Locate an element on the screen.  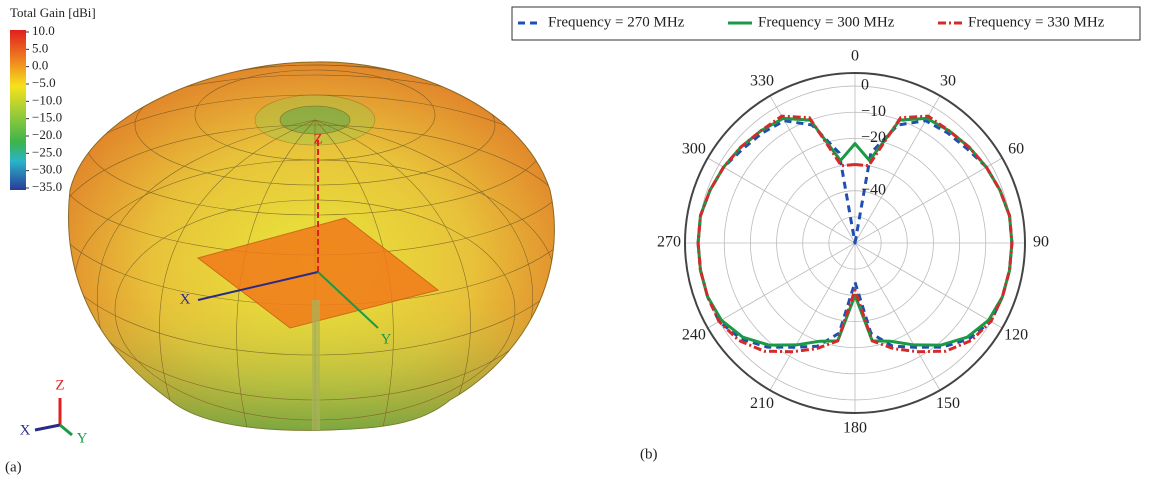
panel-label: (a) is located at coordinates (13, 467).